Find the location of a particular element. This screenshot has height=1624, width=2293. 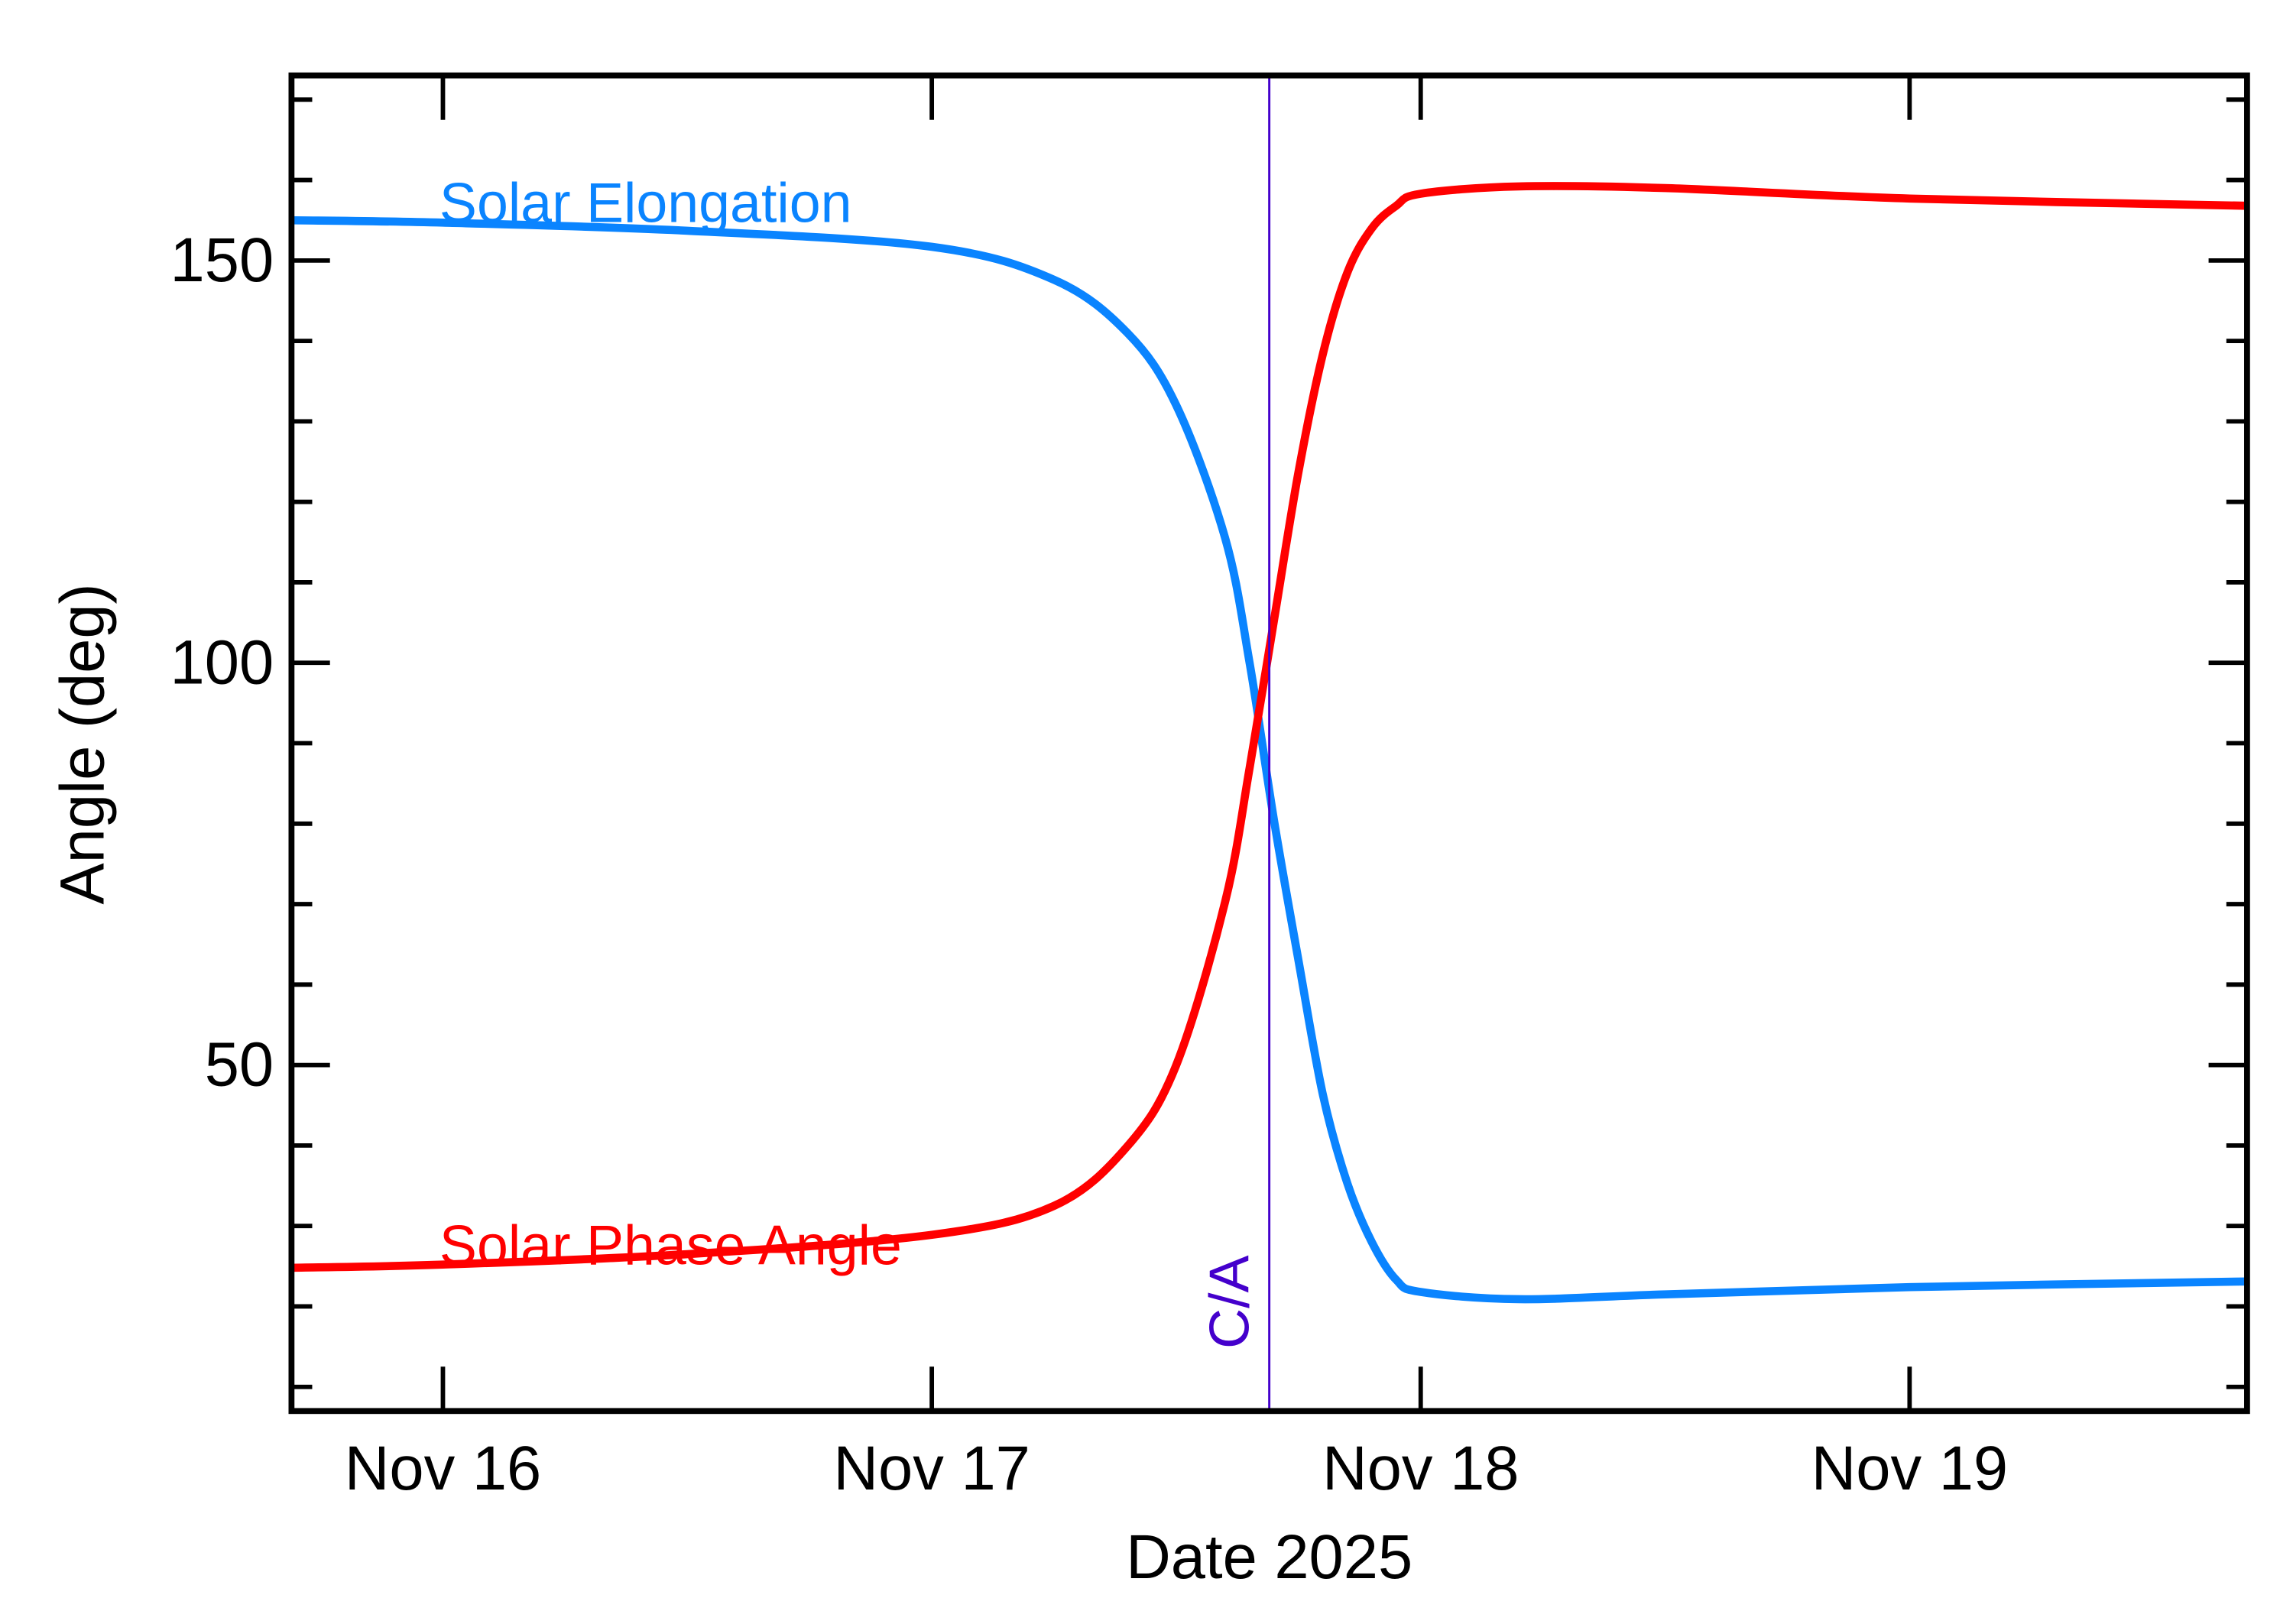

y-tick-label: 50 is located at coordinates (239, 1065).